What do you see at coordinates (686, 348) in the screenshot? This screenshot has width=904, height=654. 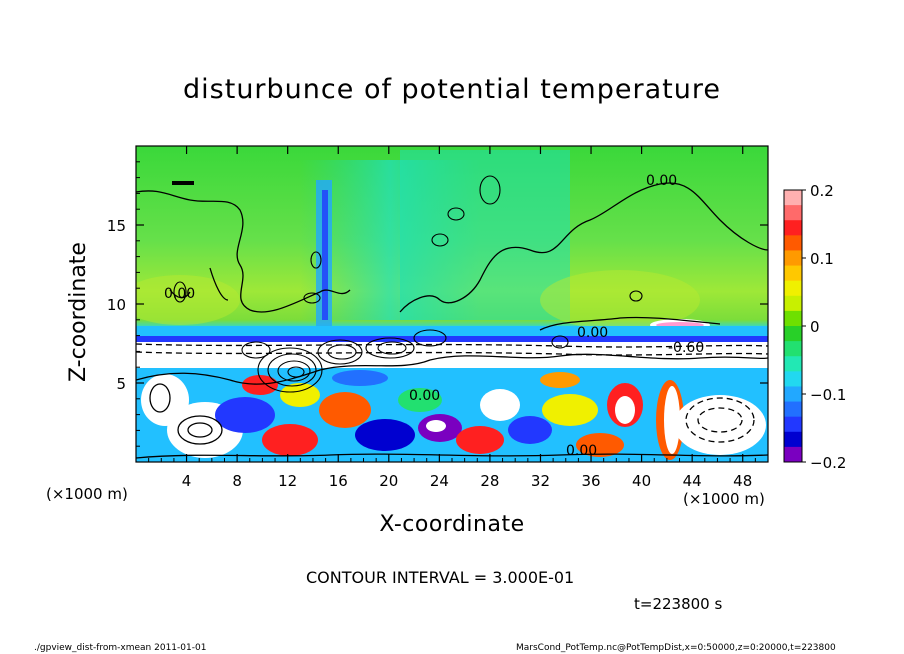 I see `contour-label: -0.60` at bounding box center [686, 348].